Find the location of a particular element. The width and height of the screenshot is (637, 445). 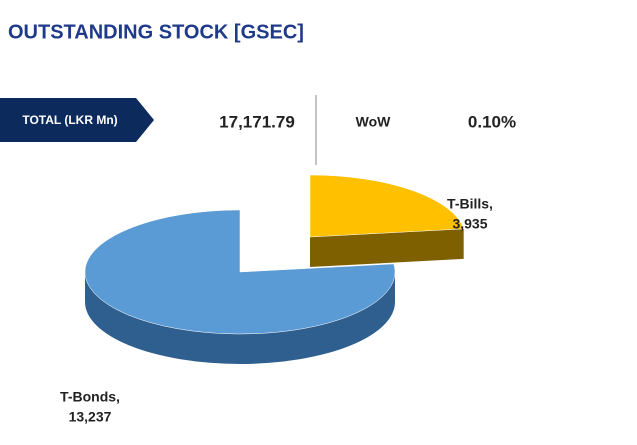

total-label: TOTAL (LKR Mn) is located at coordinates (69, 120).